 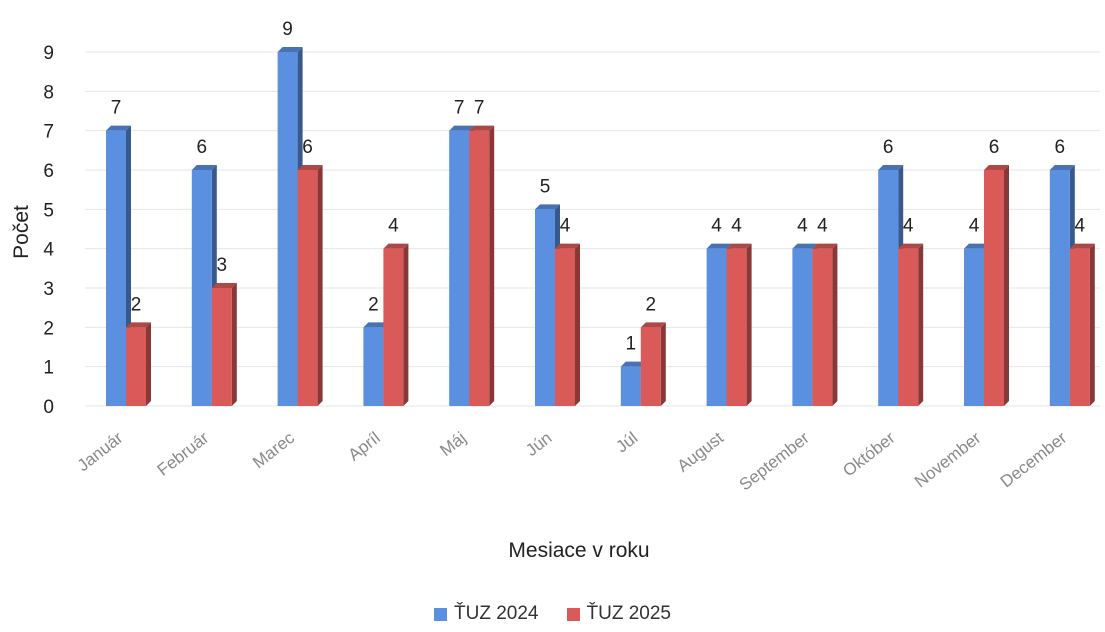 I want to click on x-tick-label: Január, so click(x=100, y=451).